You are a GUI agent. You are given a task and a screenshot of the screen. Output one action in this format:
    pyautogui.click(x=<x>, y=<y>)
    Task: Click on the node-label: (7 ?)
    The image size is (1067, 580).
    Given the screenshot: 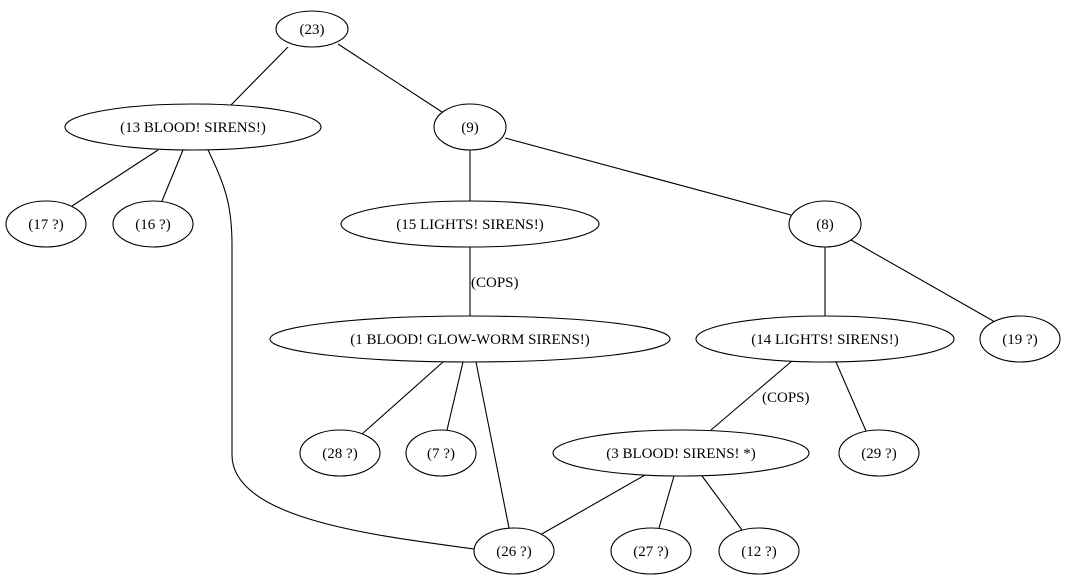 What is the action you would take?
    pyautogui.click(x=441, y=454)
    